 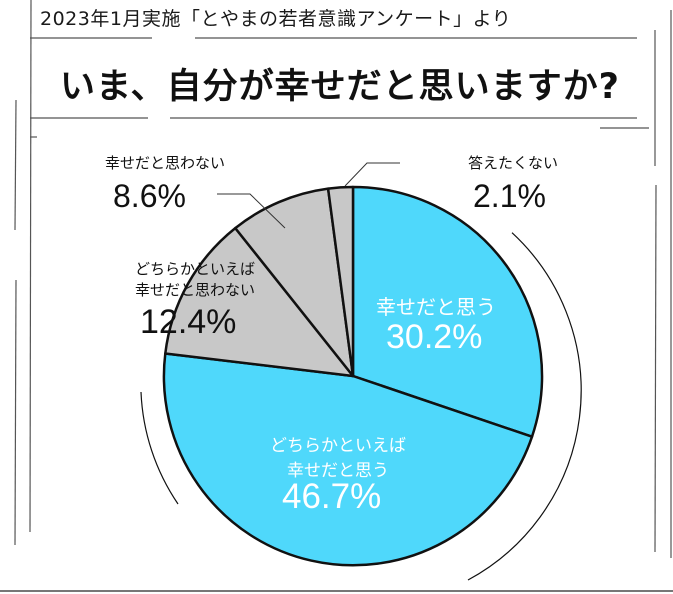 I want to click on label-somewhat-happy: どちらかといえば 幸せだと思う, so click(x=338, y=456).